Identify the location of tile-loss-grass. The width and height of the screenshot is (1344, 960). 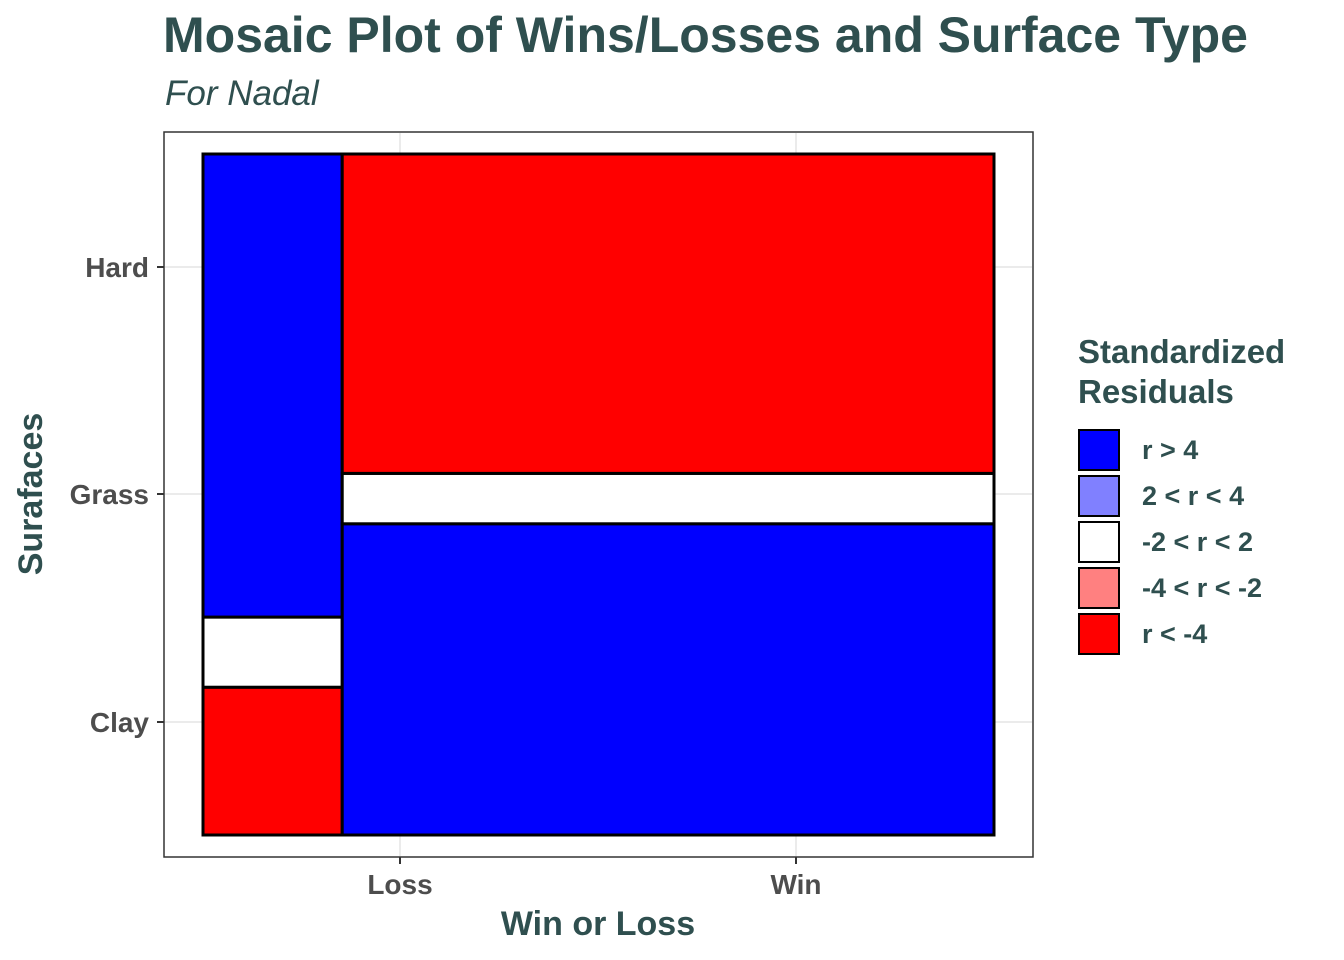
(272, 652).